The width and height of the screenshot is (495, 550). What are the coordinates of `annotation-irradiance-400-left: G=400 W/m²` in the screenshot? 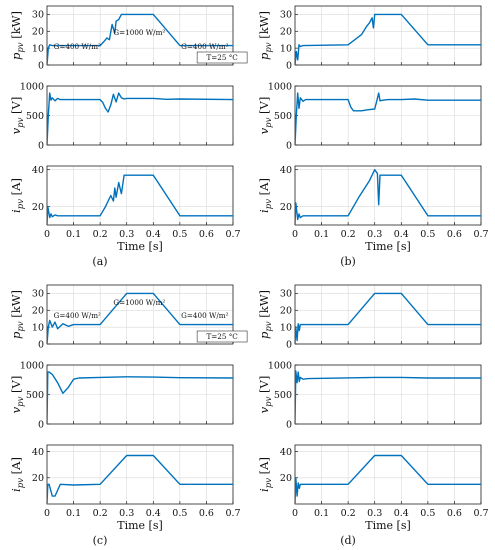 It's located at (77, 315).